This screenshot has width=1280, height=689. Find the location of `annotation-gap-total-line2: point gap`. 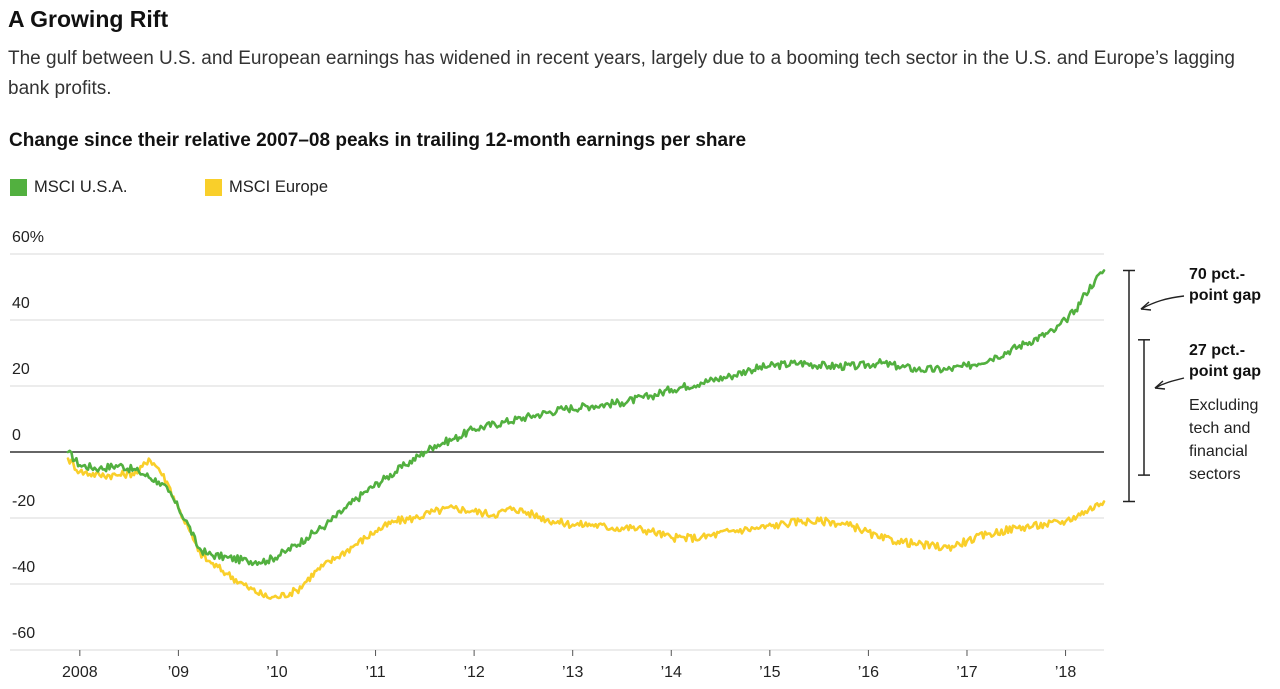

annotation-gap-total-line2: point gap is located at coordinates (1225, 295).